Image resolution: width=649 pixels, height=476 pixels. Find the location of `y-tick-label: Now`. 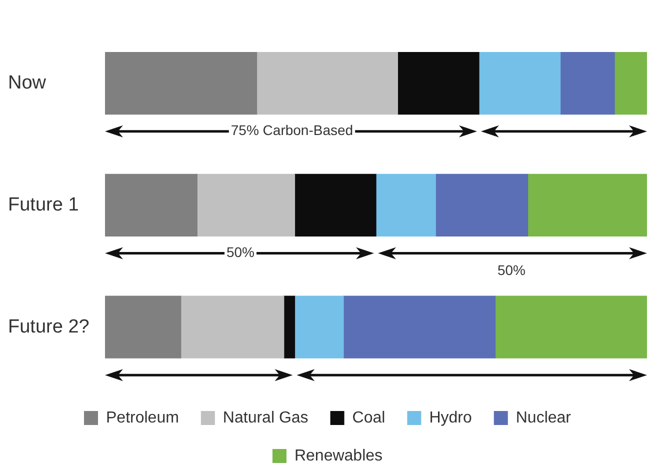

y-tick-label: Now is located at coordinates (27, 83).